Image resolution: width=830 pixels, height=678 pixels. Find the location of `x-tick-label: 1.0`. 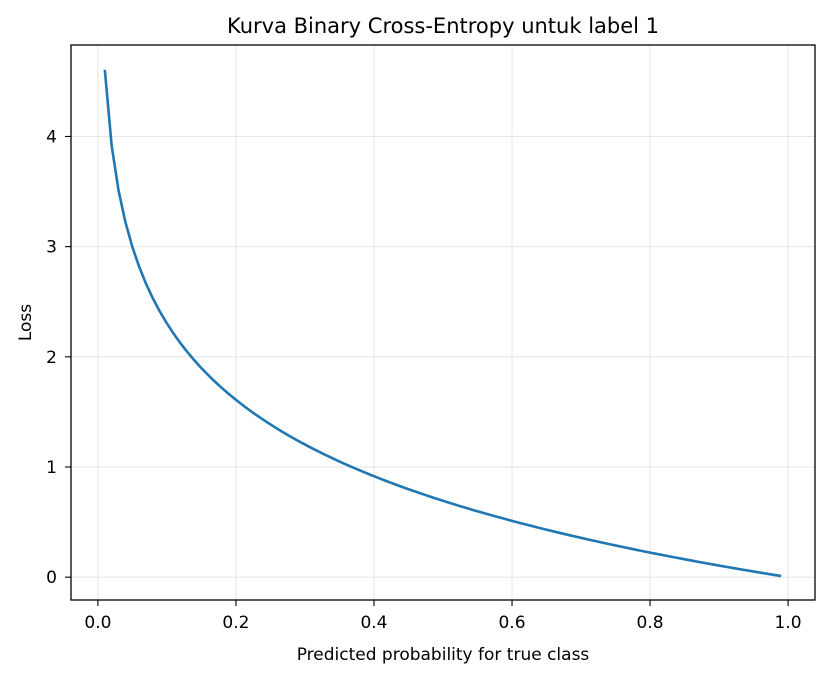

x-tick-label: 1.0 is located at coordinates (788, 623).